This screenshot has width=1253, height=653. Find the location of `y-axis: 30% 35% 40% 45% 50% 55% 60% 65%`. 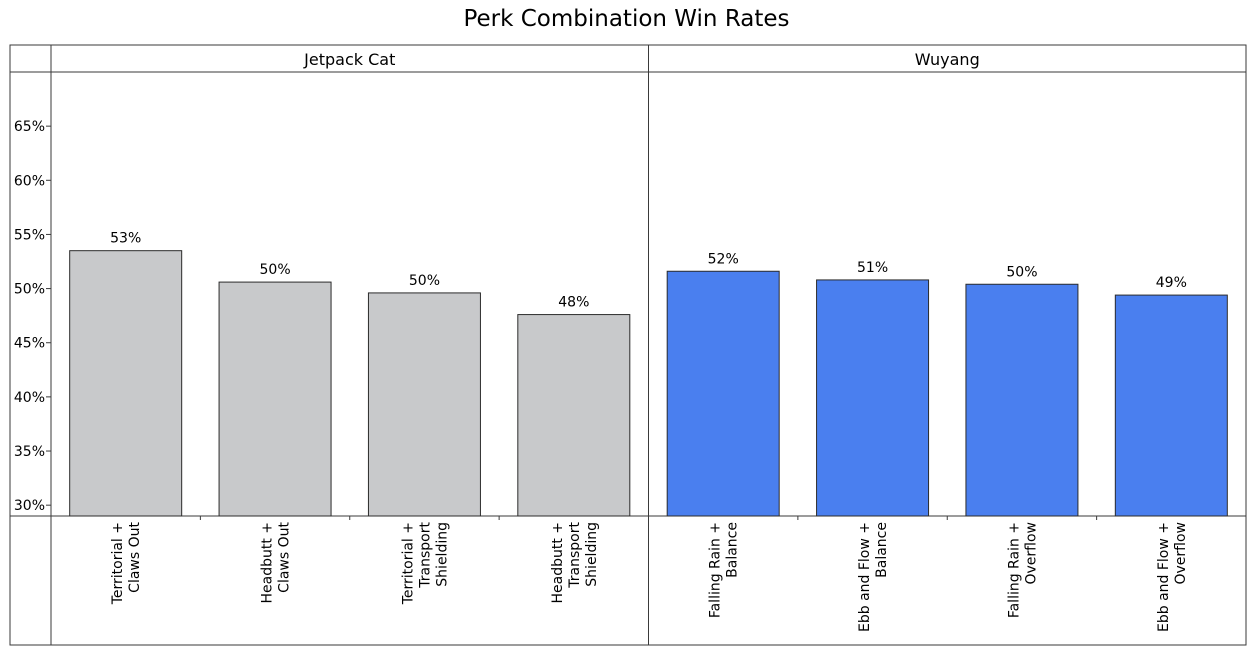

y-axis: 30% 35% 40% 45% 50% 55% 60% 65% is located at coordinates (32, 316).